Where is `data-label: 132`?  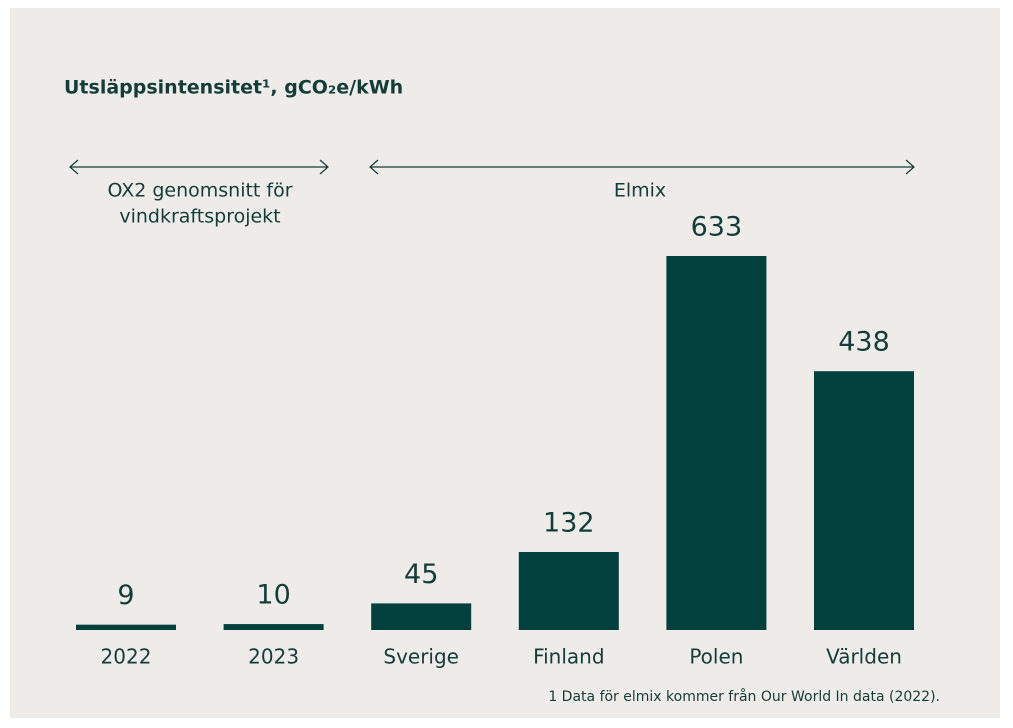
data-label: 132 is located at coordinates (569, 523).